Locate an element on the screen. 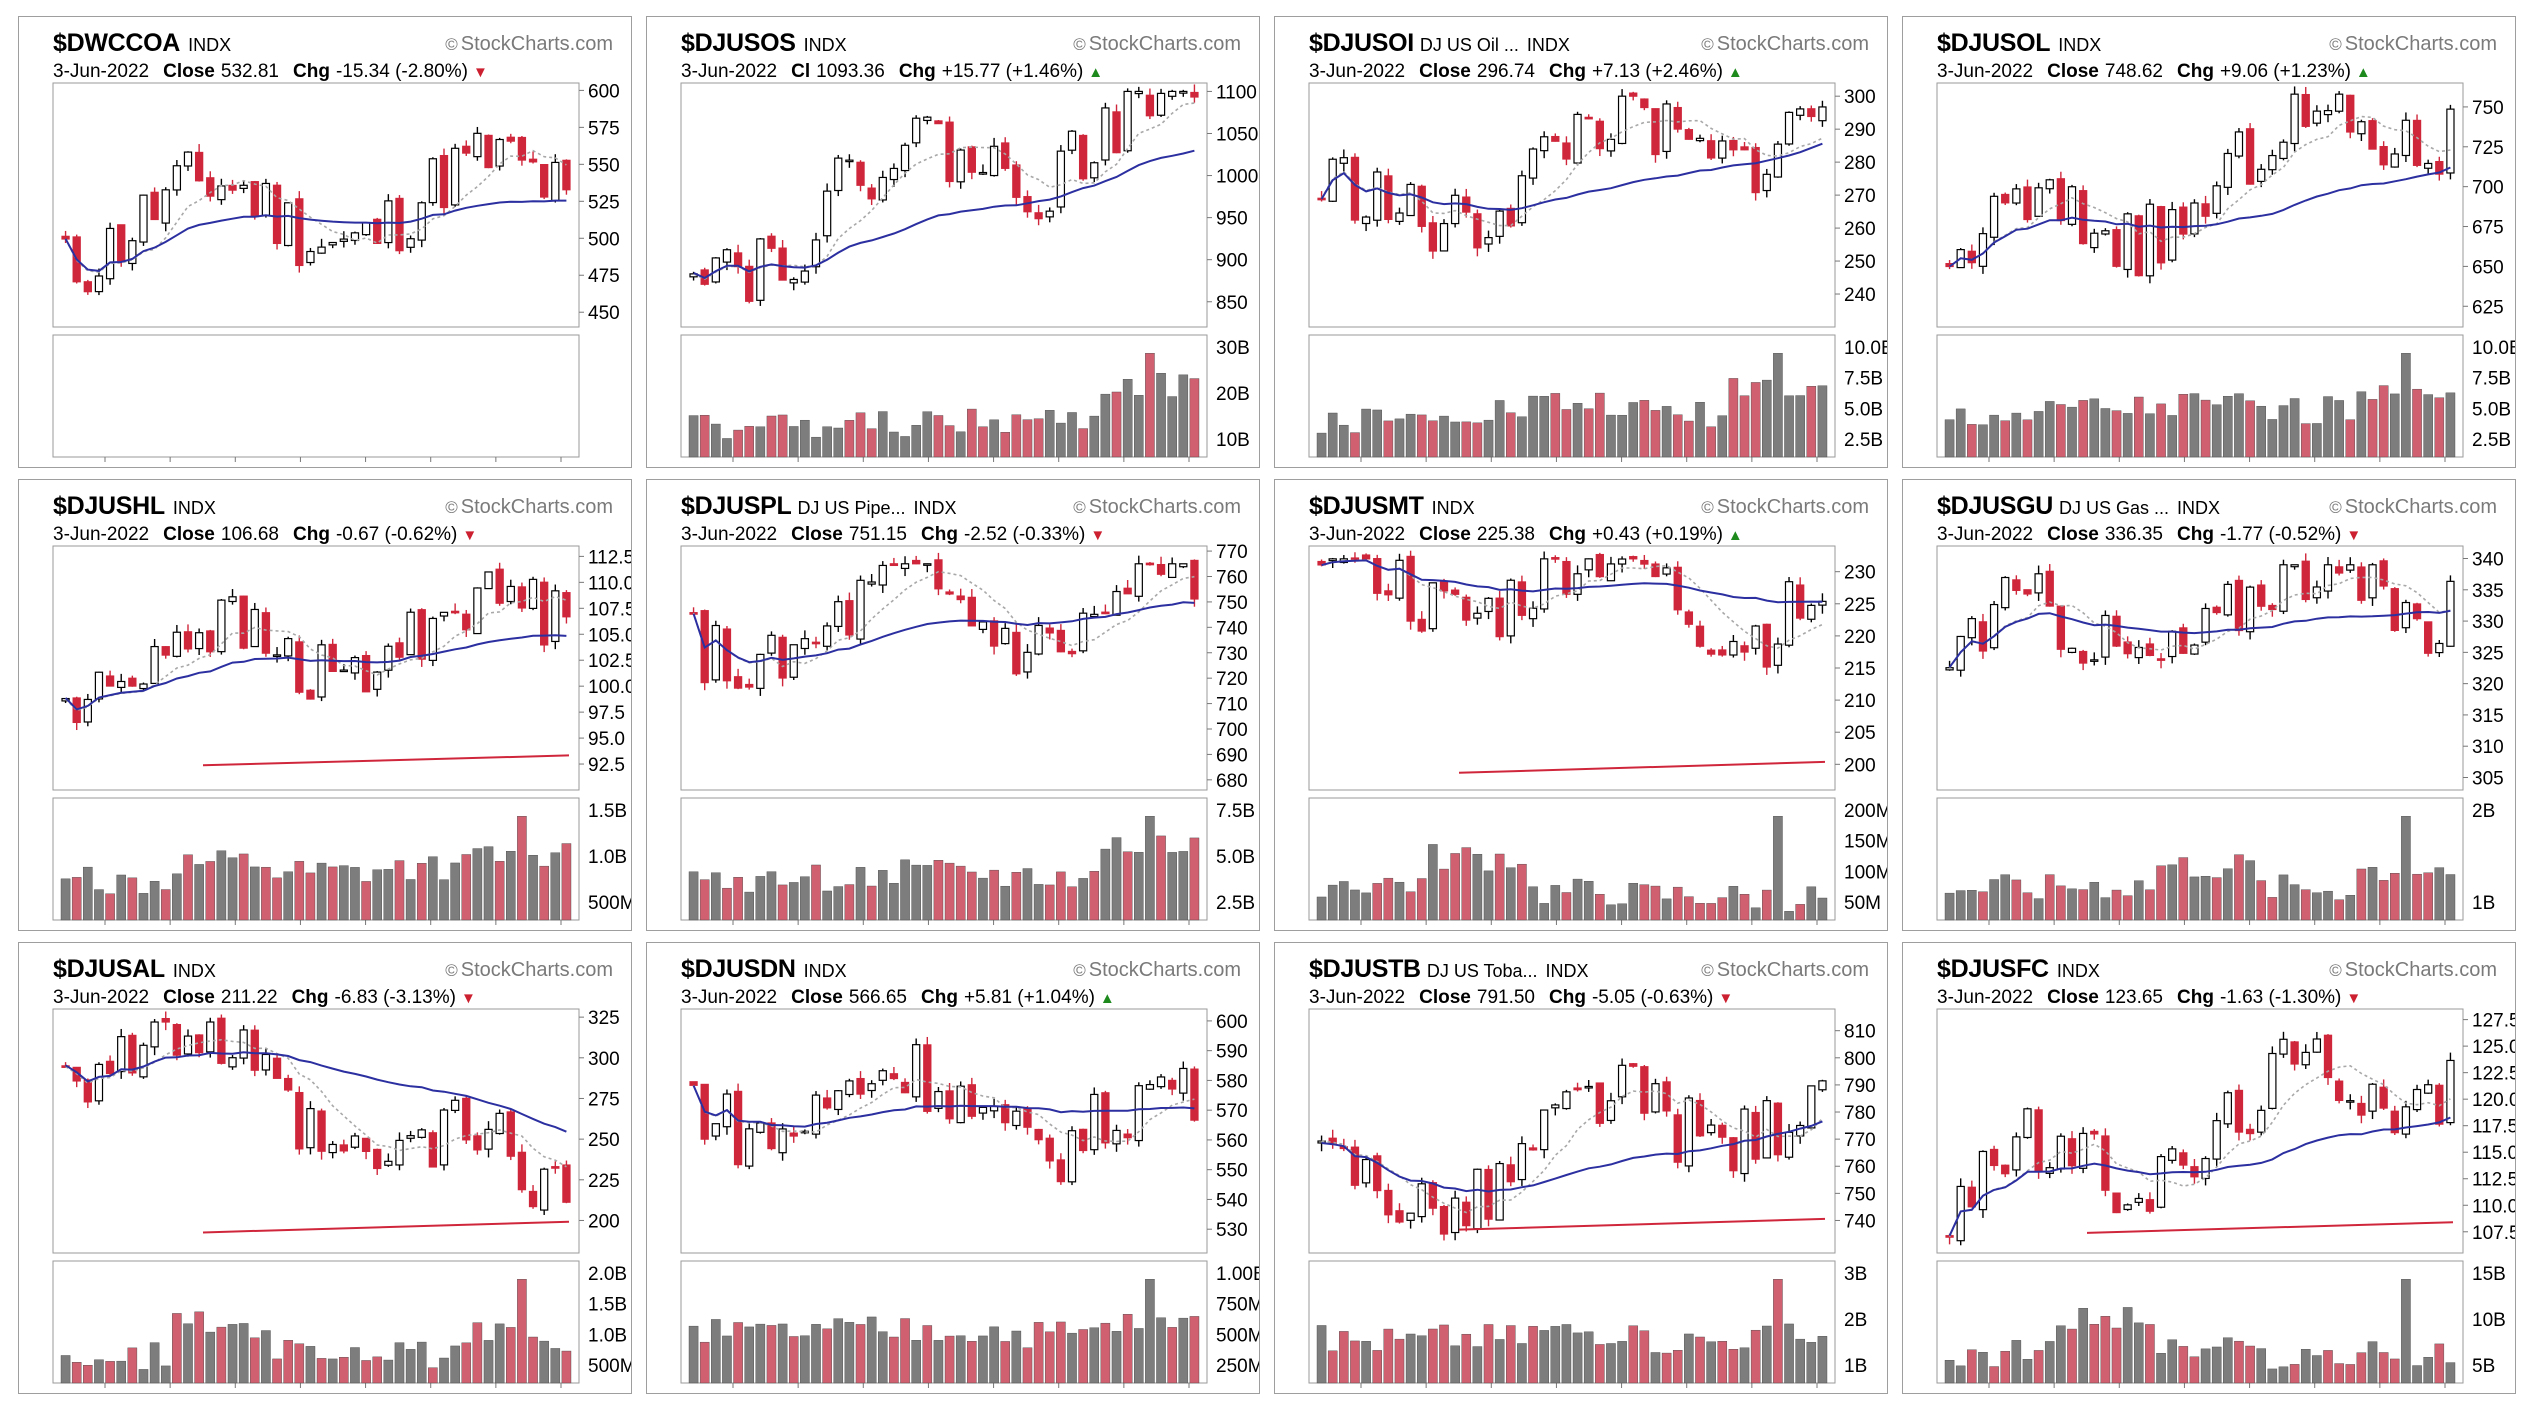 This screenshot has height=1412, width=2524. price-plot-area is located at coordinates (1572, 668).